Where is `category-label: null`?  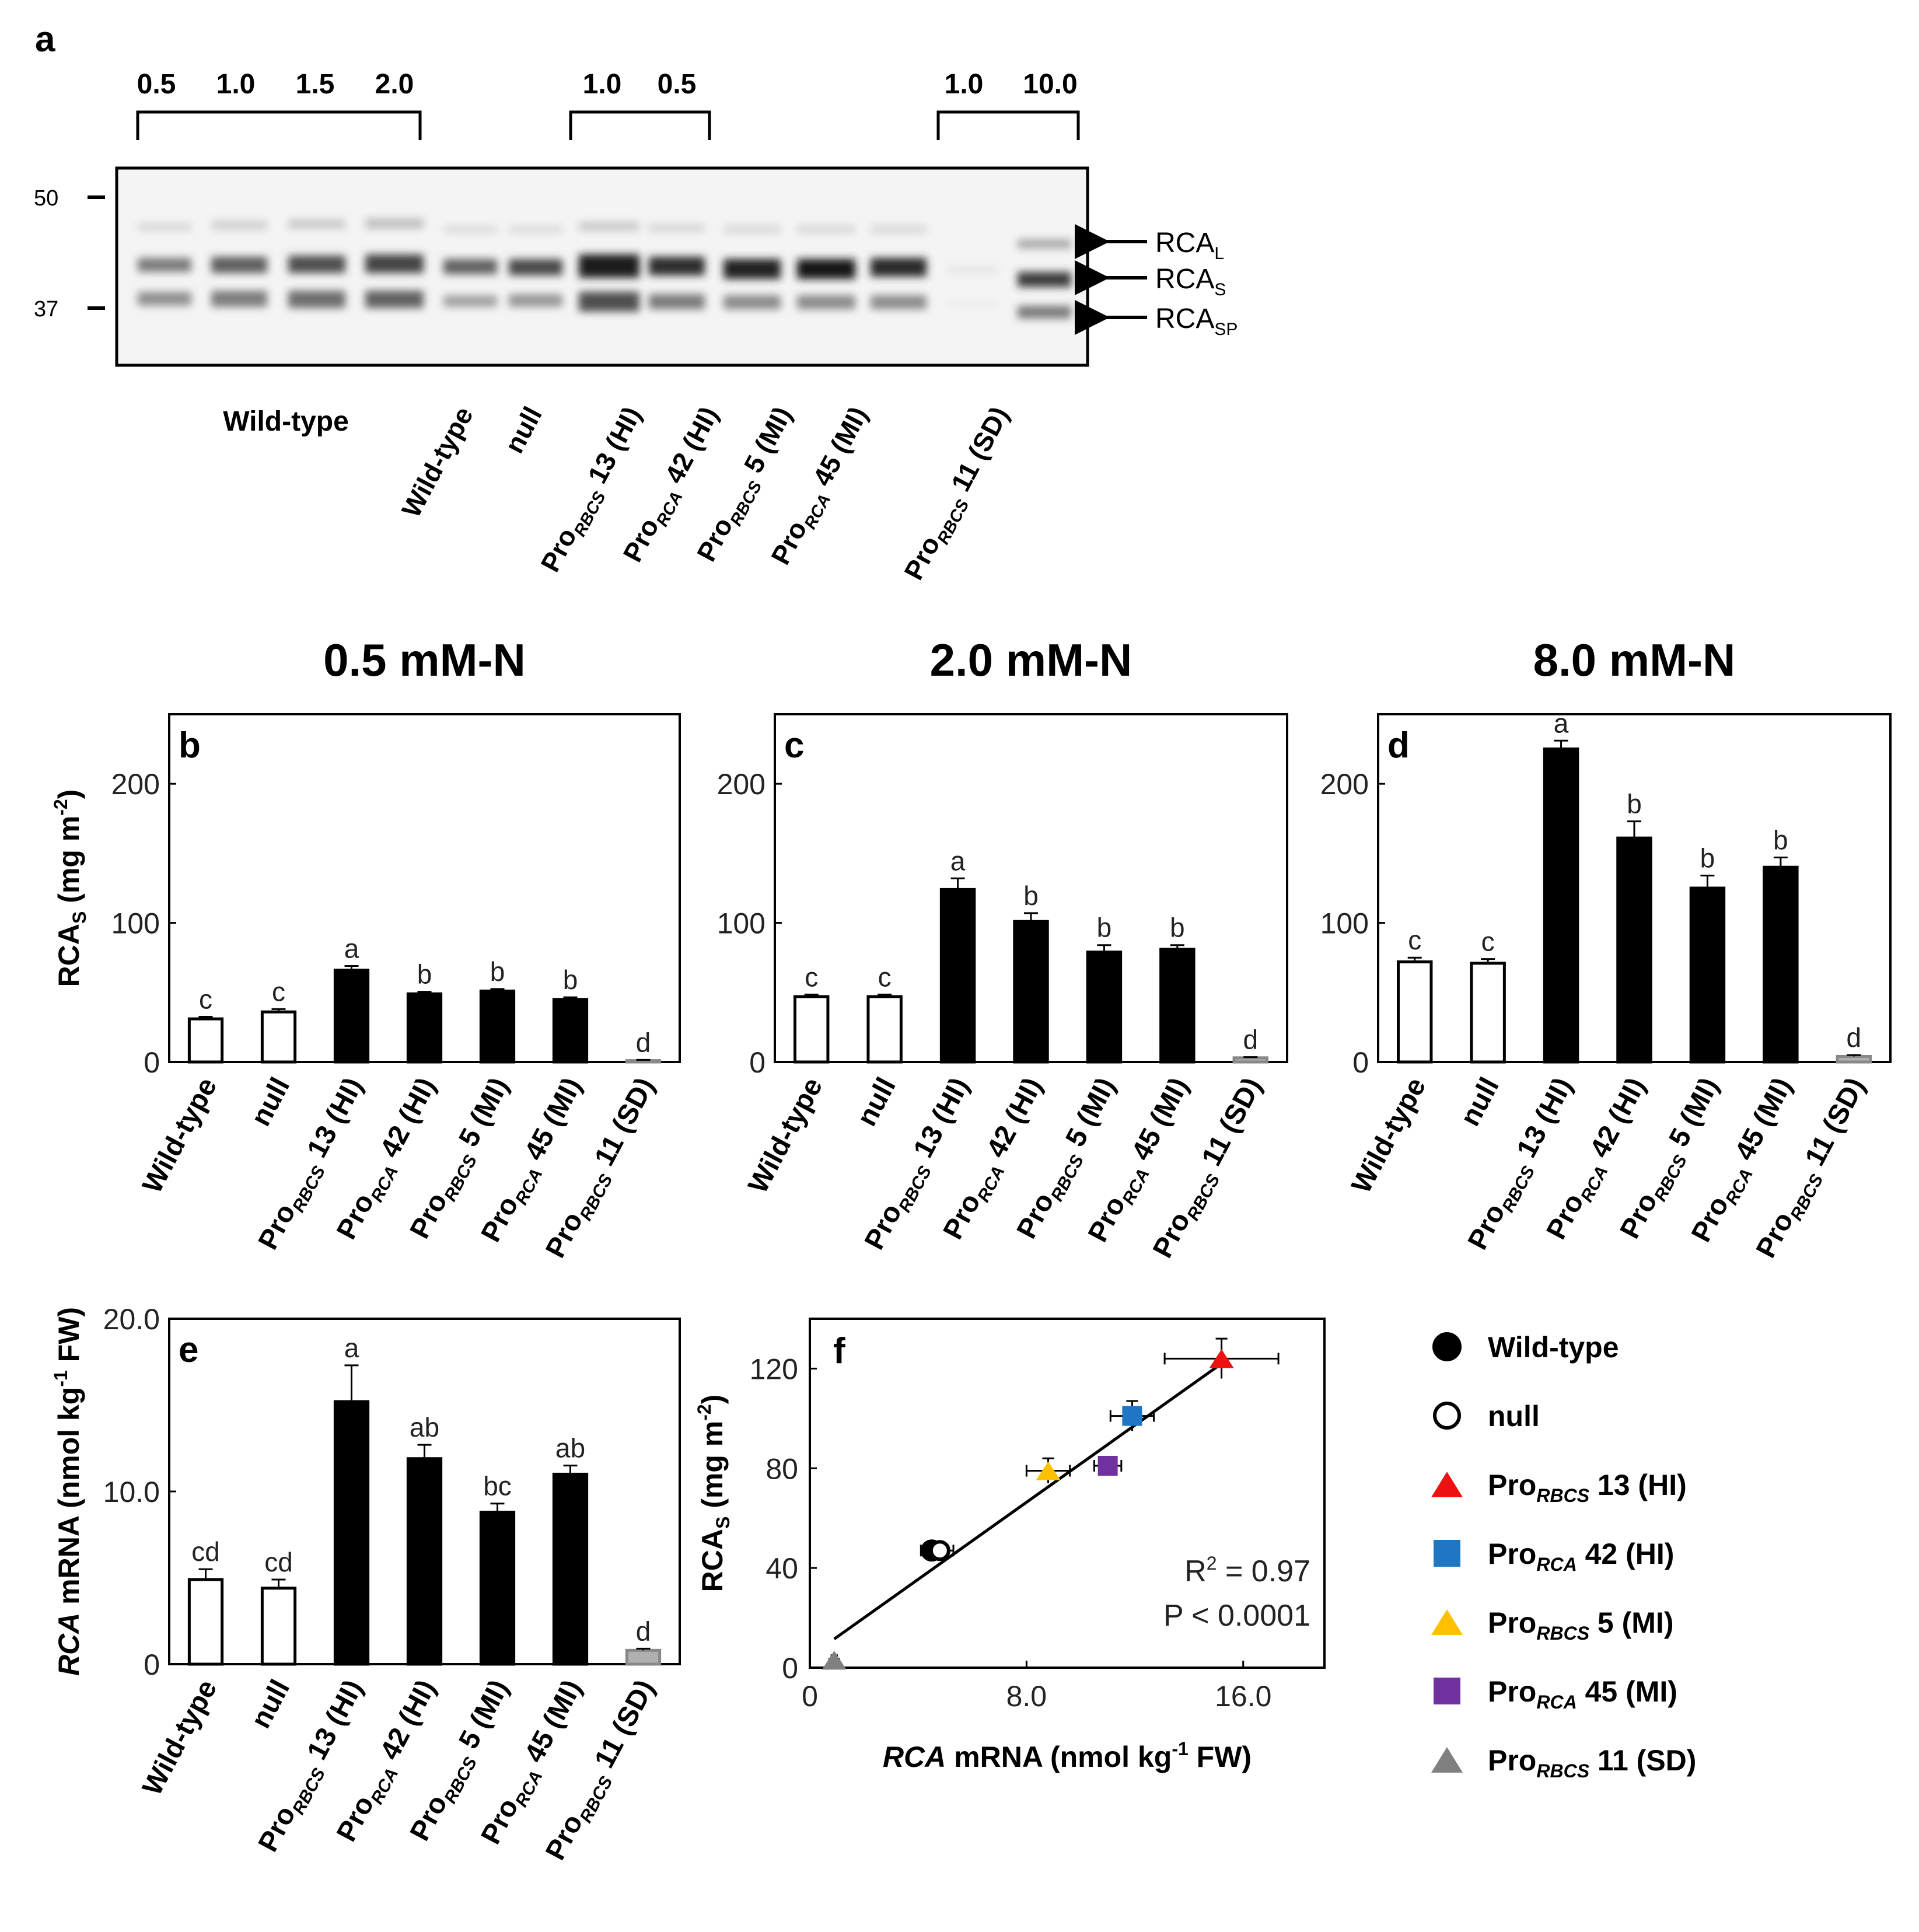
category-label: null is located at coordinates (1480, 1101).